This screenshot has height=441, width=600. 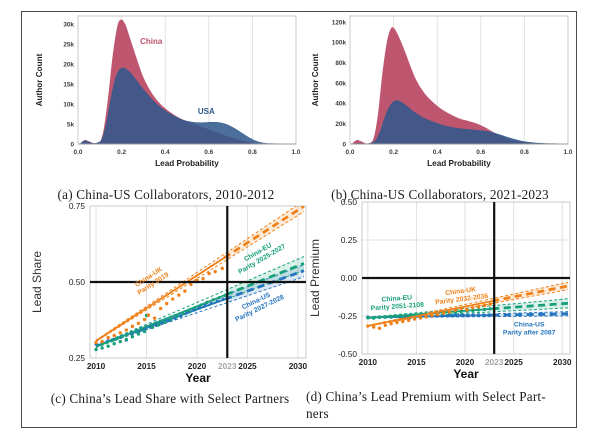 What do you see at coordinates (398, 307) in the screenshot?
I see `annotation-line2: Parity 2051-2108` at bounding box center [398, 307].